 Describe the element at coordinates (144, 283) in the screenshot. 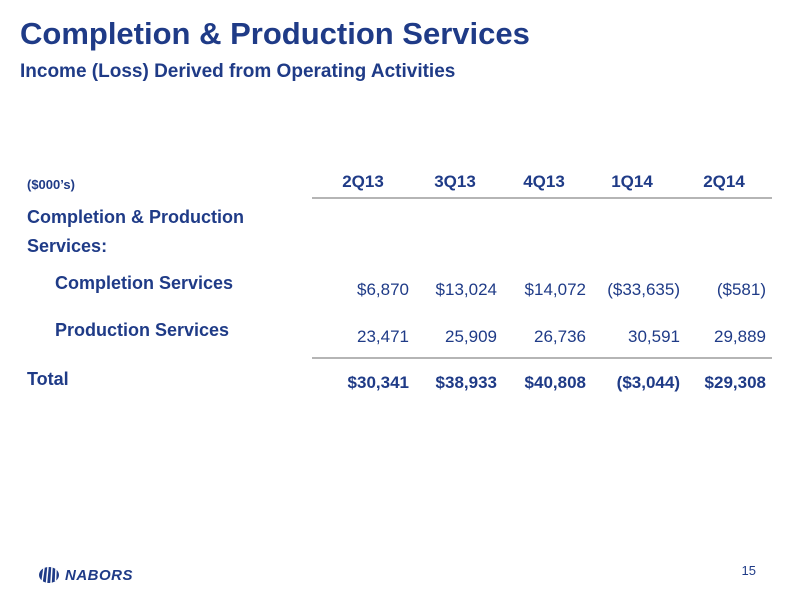

I see `row-label-completion-services: Completion Services` at that location.